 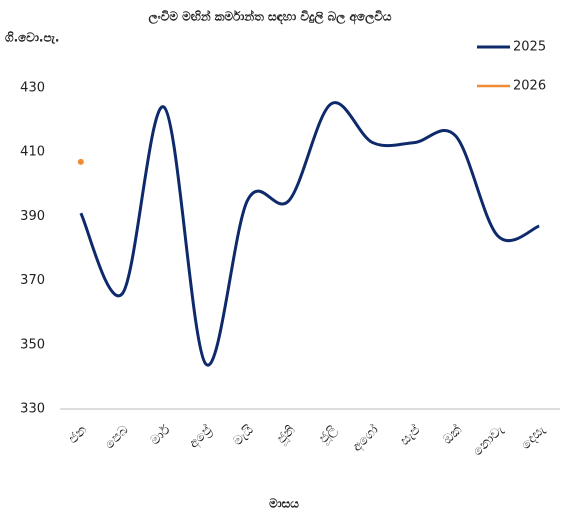 What do you see at coordinates (488, 440) in the screenshot?
I see `x-tick-label: නොවැ` at bounding box center [488, 440].